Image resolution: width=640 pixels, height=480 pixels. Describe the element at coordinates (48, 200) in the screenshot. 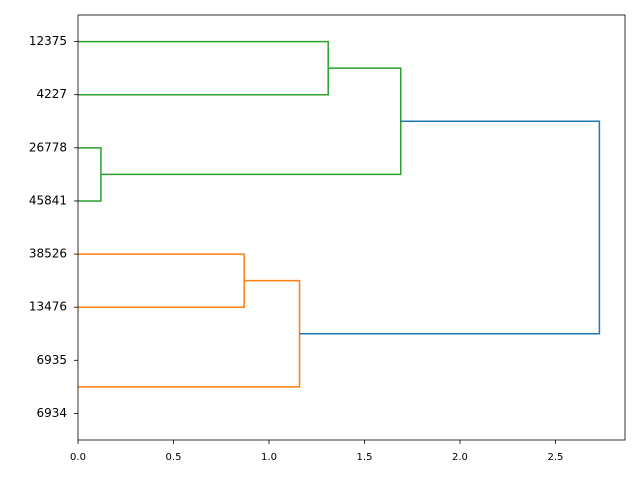

I see `y-tick-label: 45841` at that location.